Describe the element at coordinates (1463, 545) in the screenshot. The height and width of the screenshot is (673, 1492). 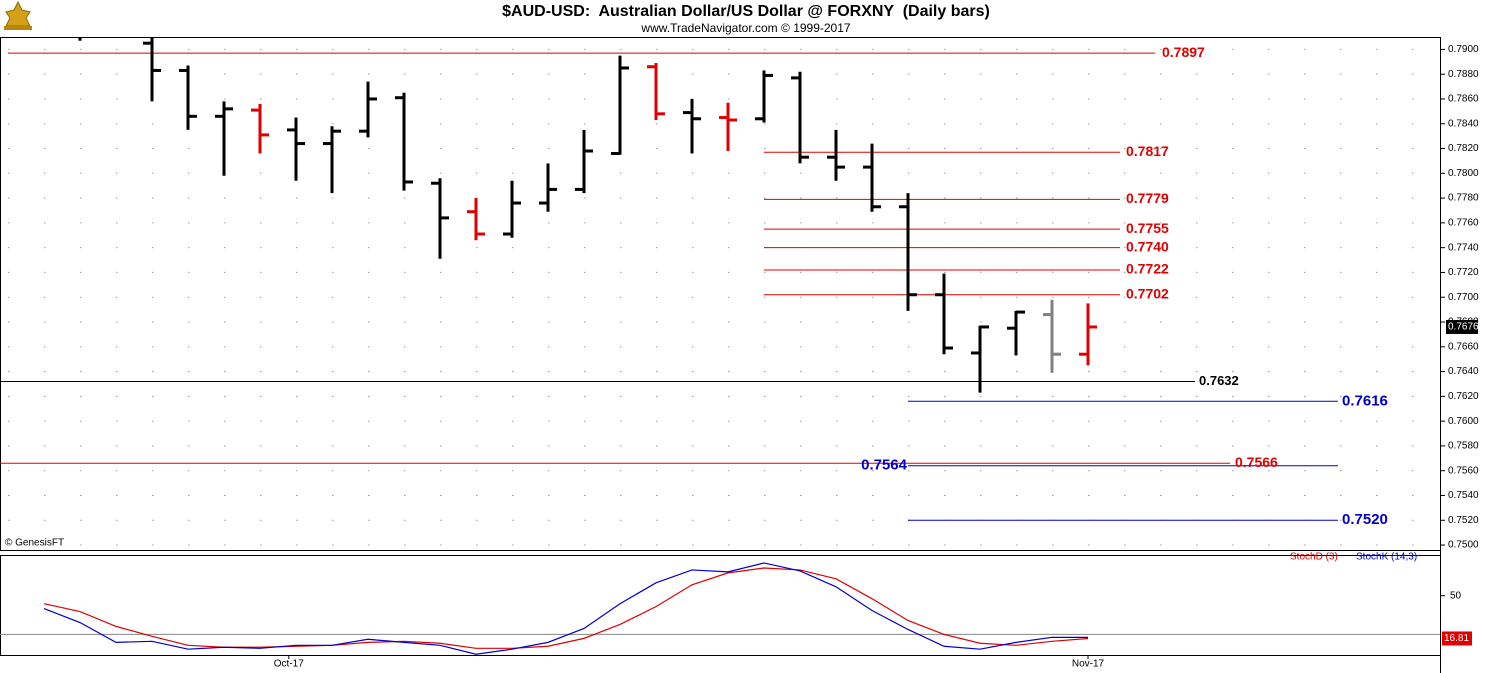
I see `y-tick-label: 0.7500` at that location.